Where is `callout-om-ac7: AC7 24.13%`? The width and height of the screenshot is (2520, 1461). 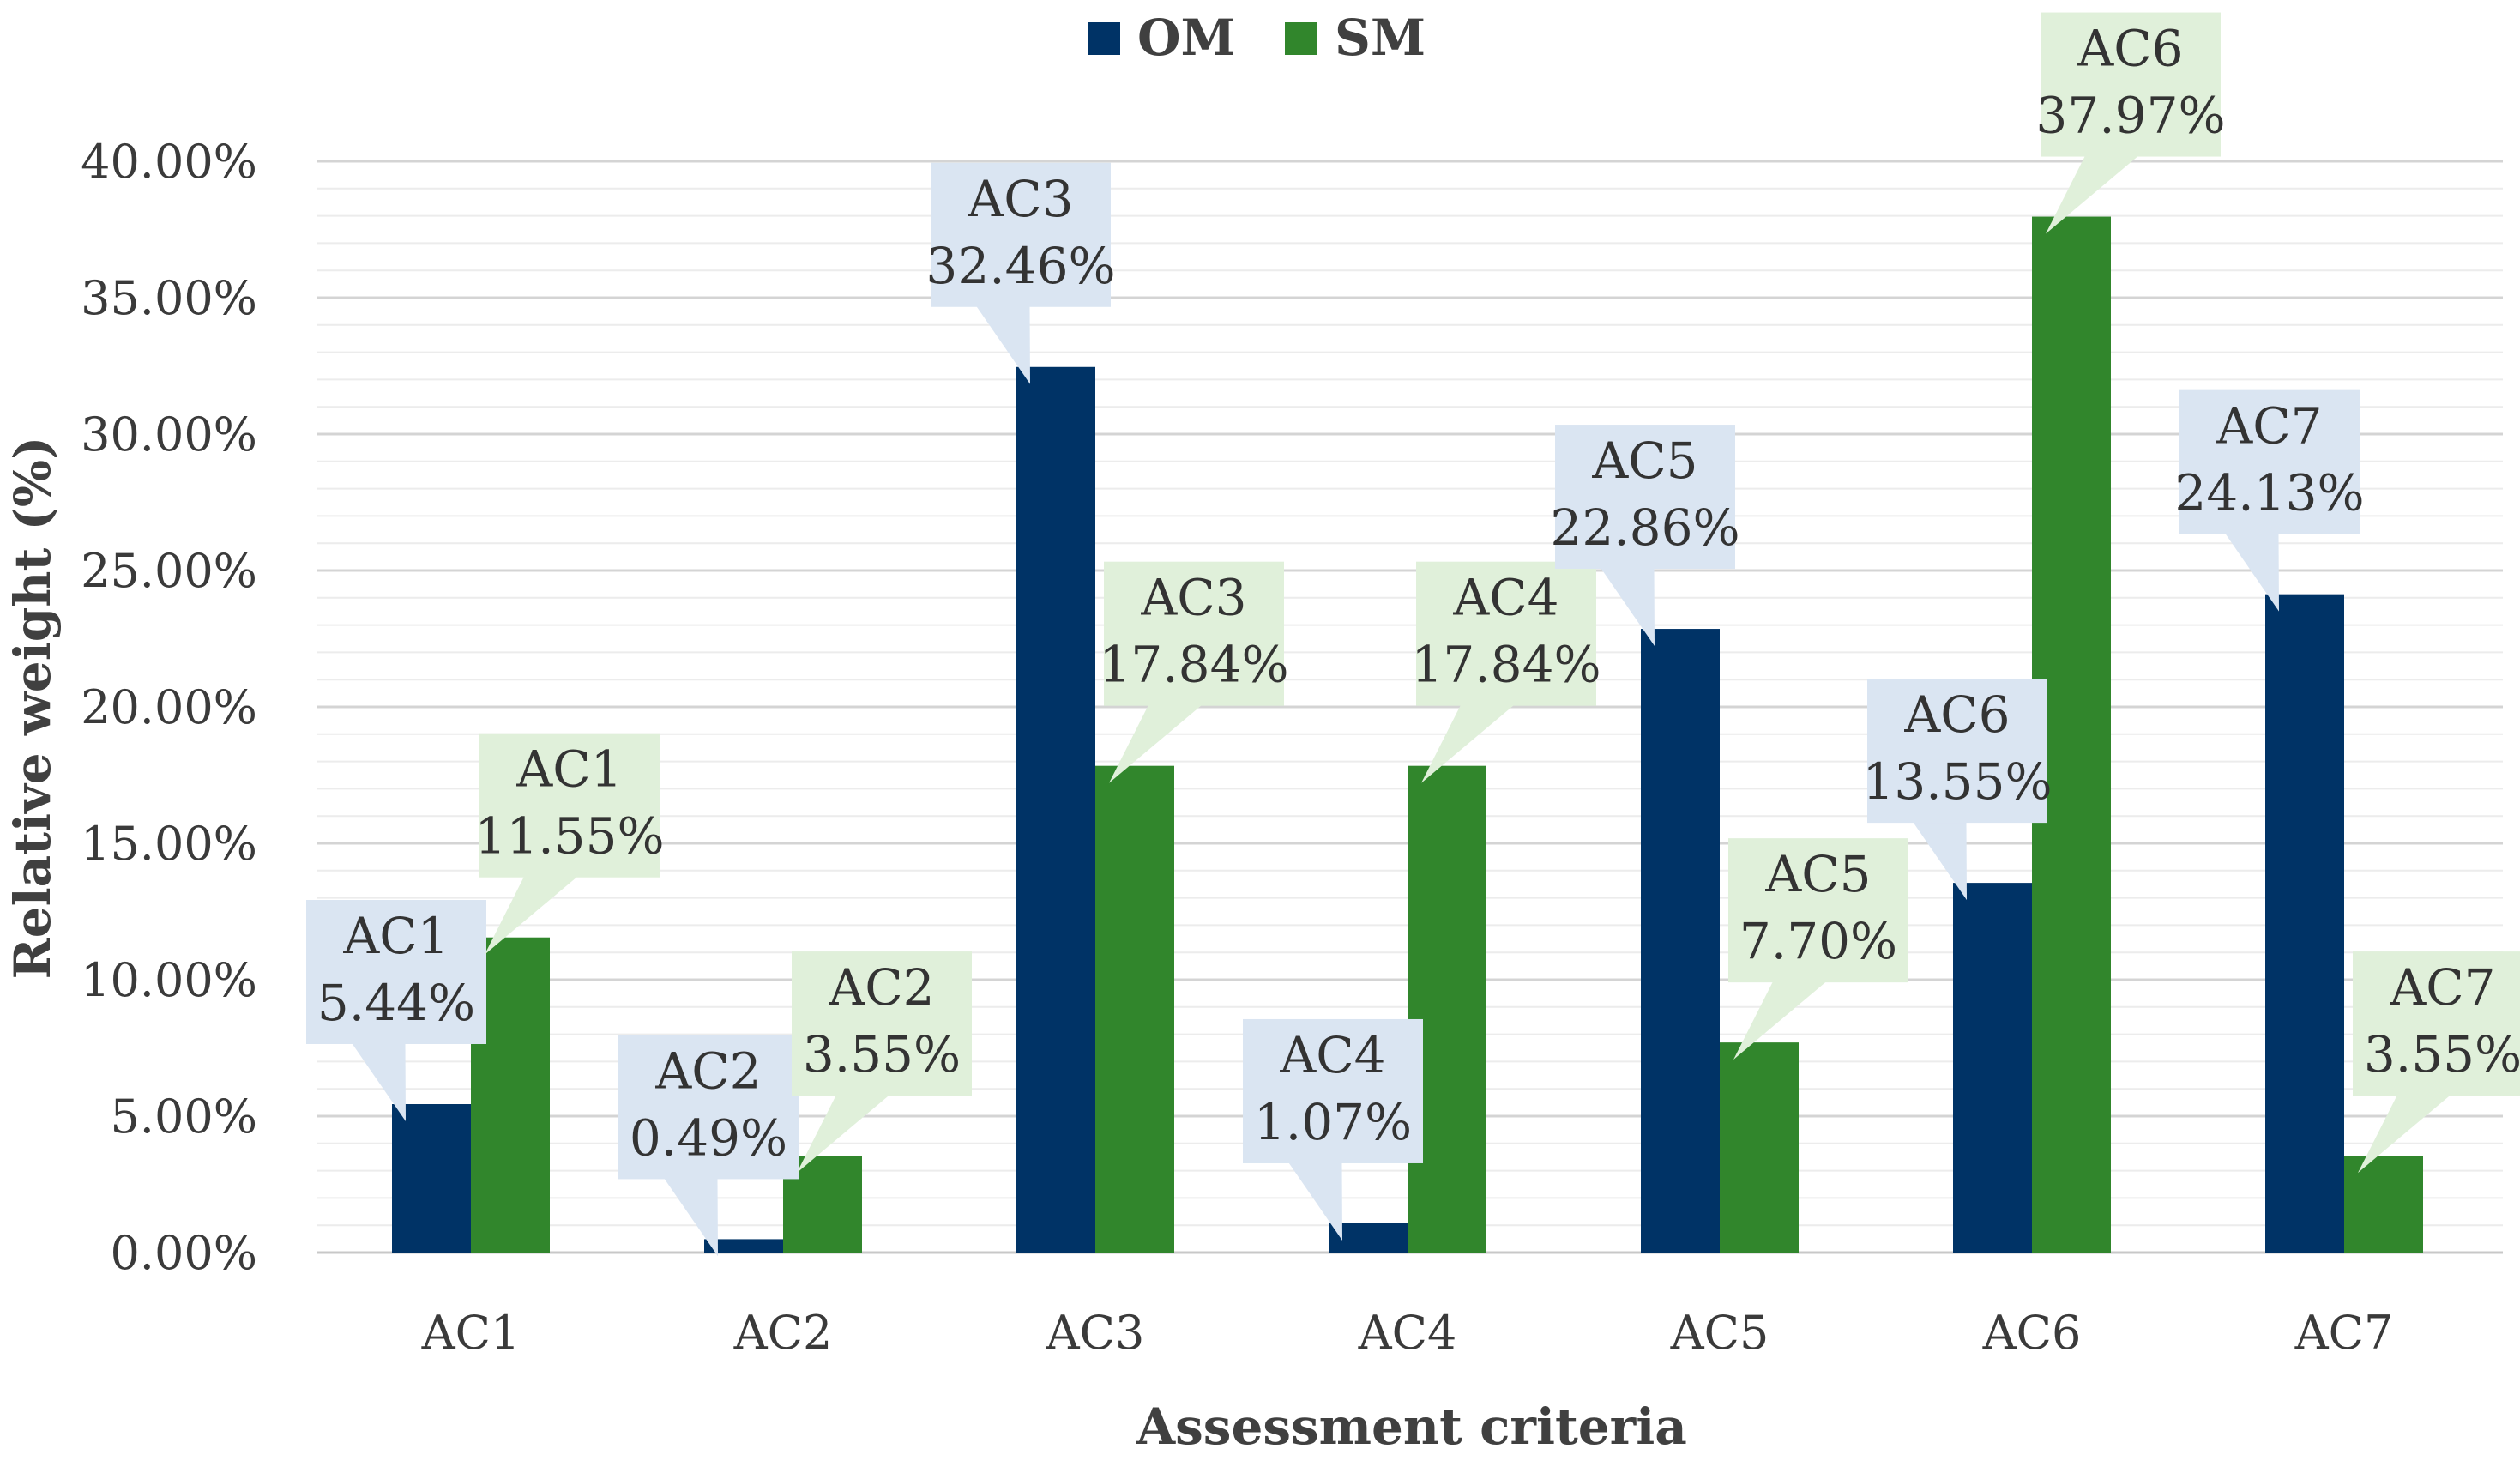 callout-om-ac7: AC7 24.13% is located at coordinates (2269, 500).